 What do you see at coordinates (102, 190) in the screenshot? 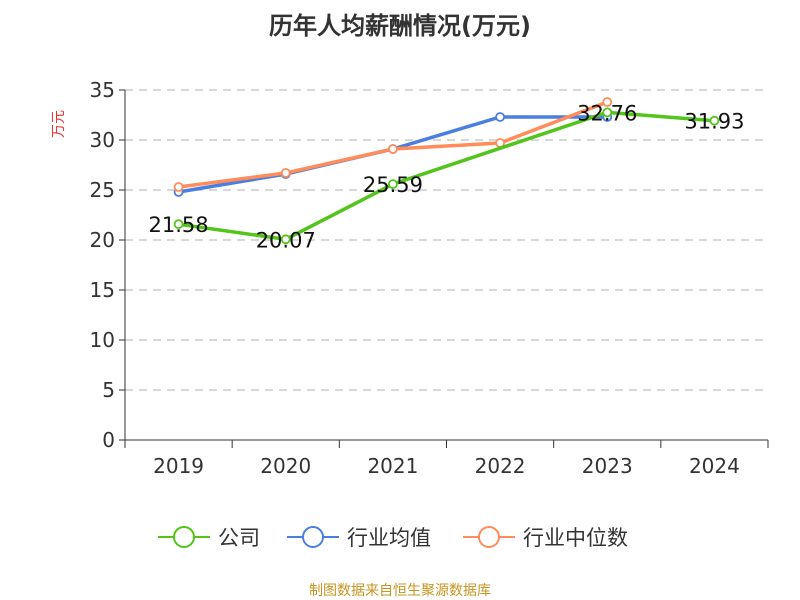
I see `y-tick-label: 25` at bounding box center [102, 190].